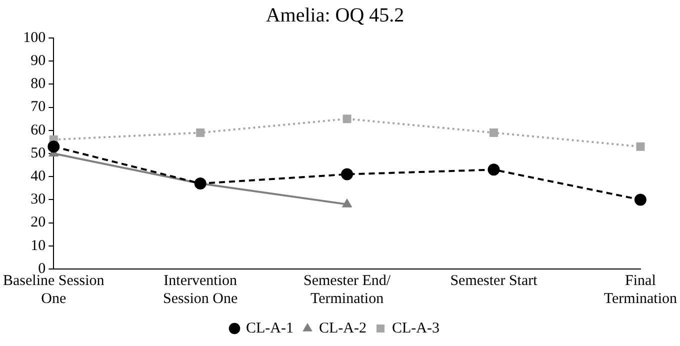  What do you see at coordinates (38, 61) in the screenshot?
I see `y-tick-label: 90` at bounding box center [38, 61].